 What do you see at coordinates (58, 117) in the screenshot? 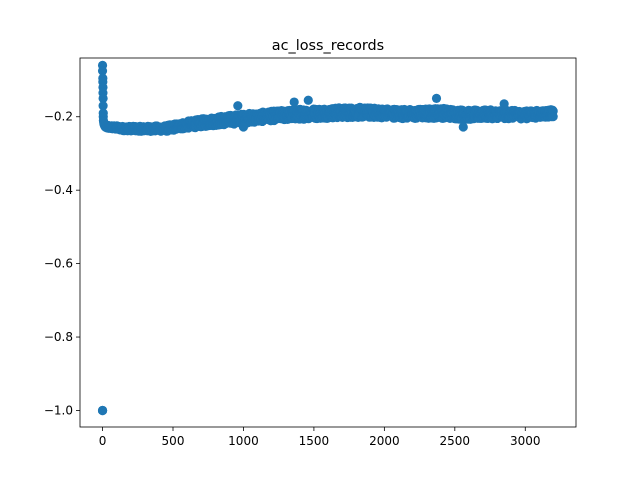
I see `y-tick-label: −0.2` at bounding box center [58, 117].